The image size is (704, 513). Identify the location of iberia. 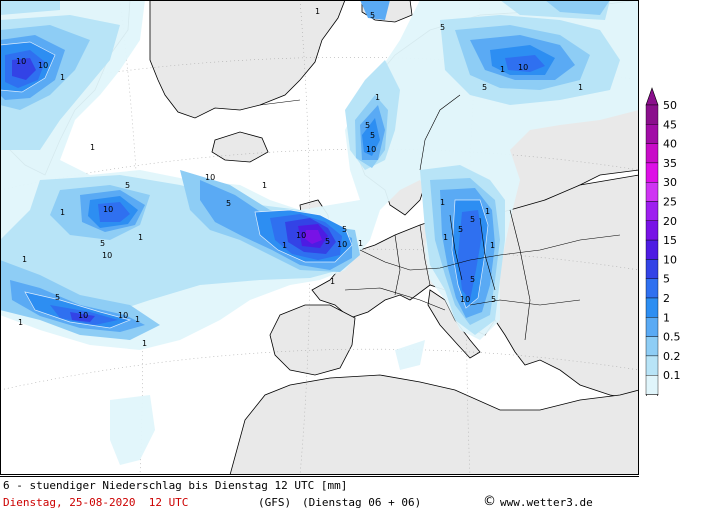
(312, 340).